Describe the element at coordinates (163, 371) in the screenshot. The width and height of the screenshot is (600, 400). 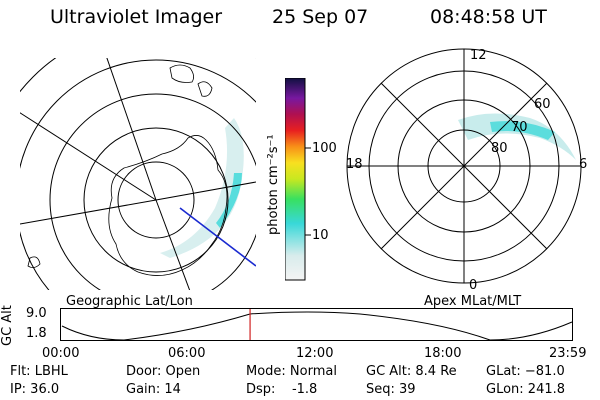
I see `info-door: Door: Open` at that location.